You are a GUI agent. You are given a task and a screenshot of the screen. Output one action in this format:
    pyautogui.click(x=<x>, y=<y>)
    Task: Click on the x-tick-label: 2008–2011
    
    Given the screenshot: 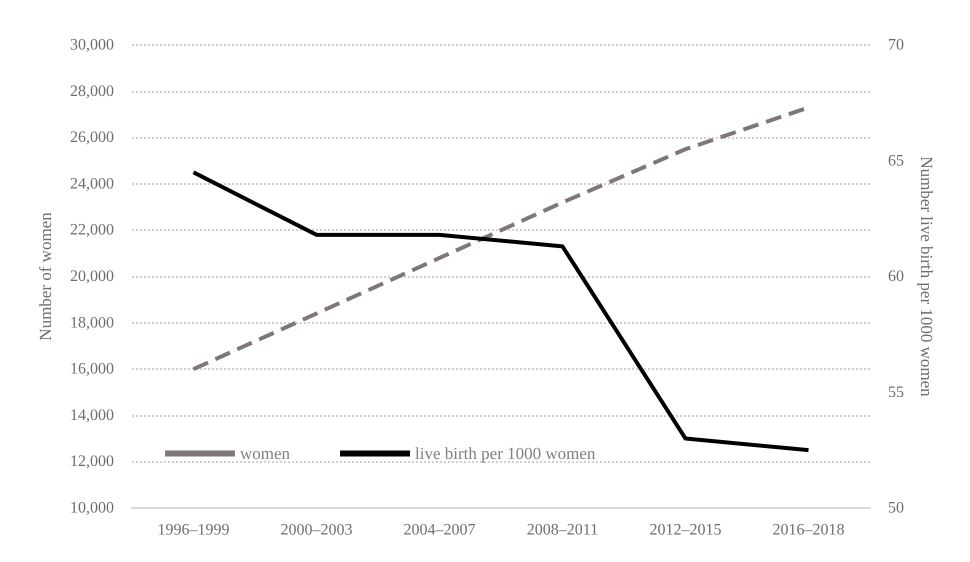 What is the action you would take?
    pyautogui.click(x=562, y=530)
    